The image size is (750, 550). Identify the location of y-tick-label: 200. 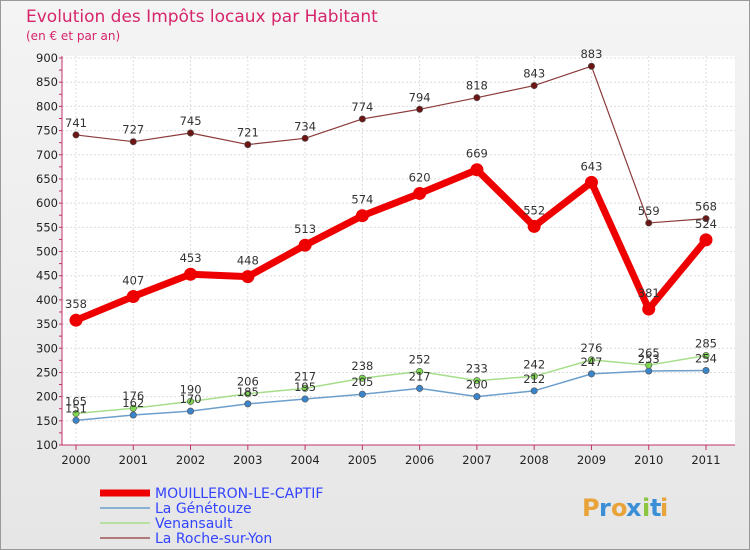
(47, 397).